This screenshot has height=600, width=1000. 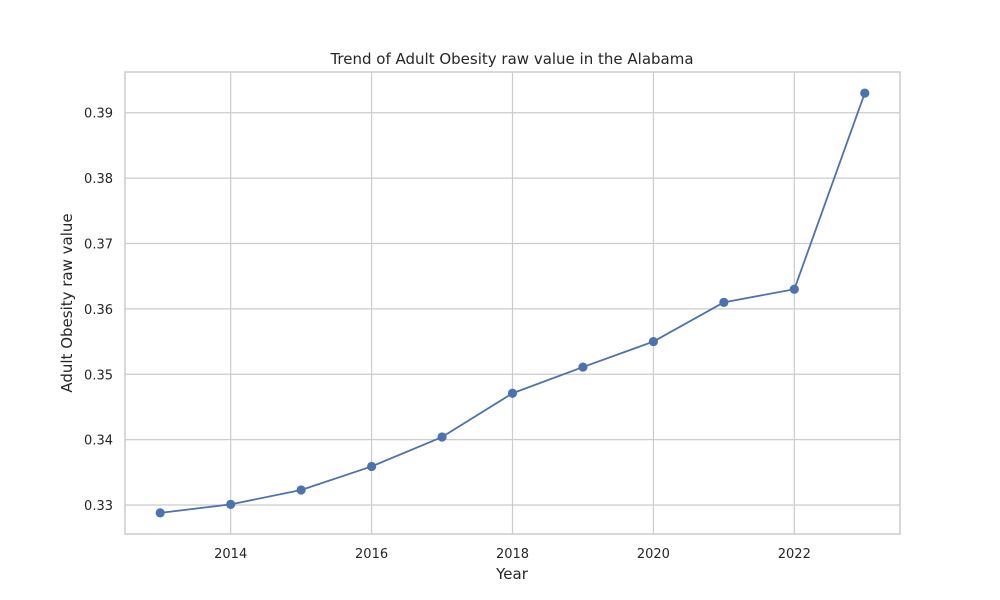 What do you see at coordinates (231, 504) in the screenshot?
I see `data-point-2014` at bounding box center [231, 504].